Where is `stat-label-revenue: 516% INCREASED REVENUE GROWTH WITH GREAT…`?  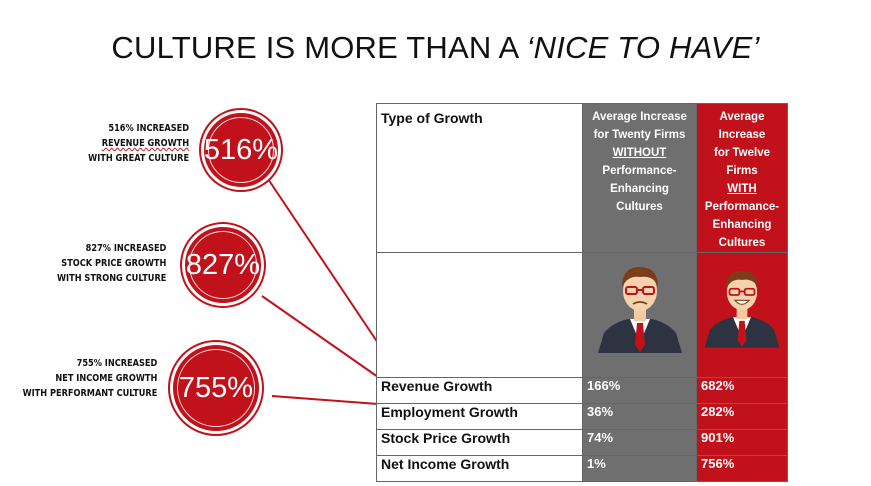 stat-label-revenue: 516% INCREASED REVENUE GROWTH WITH GREAT… is located at coordinates (138, 143).